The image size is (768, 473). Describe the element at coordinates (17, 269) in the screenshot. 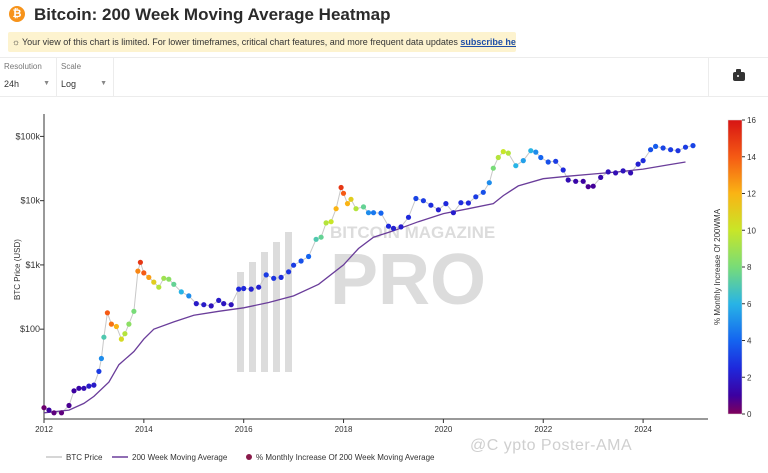

I see `y-axis-label: BTC Price (USD)` at that location.